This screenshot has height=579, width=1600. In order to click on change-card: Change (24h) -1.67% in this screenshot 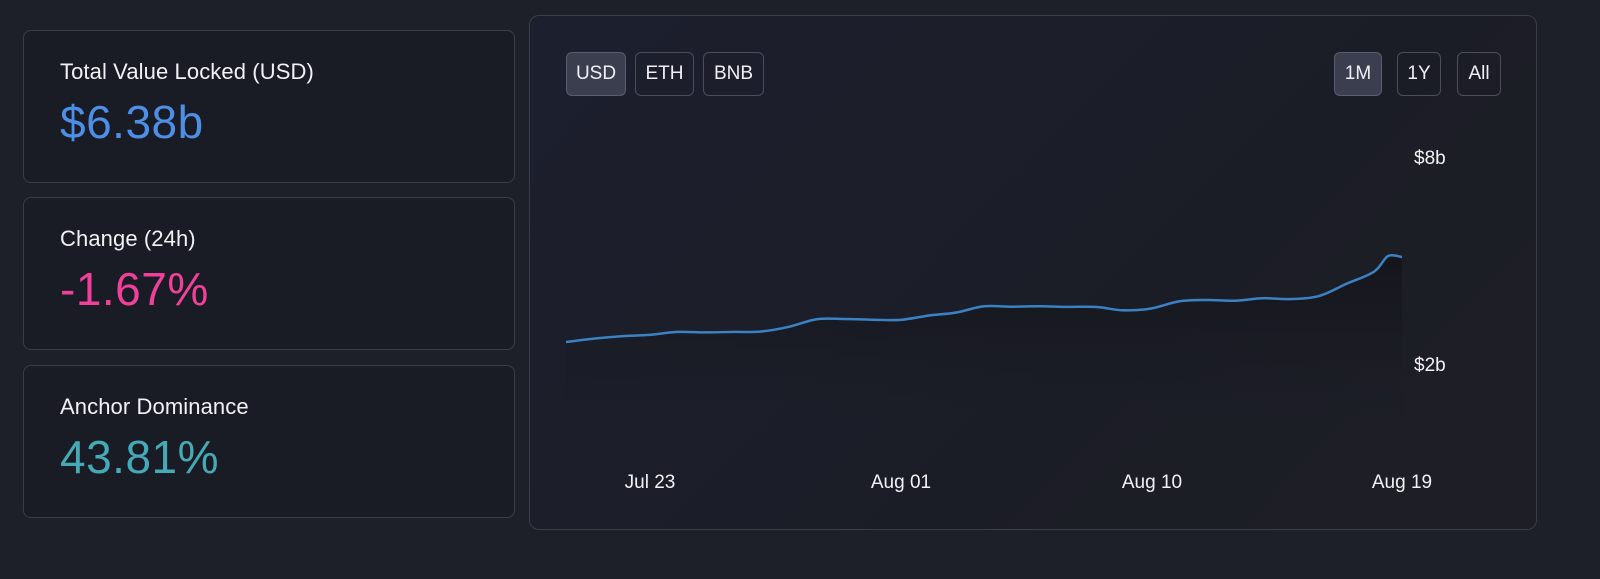, I will do `click(269, 273)`.